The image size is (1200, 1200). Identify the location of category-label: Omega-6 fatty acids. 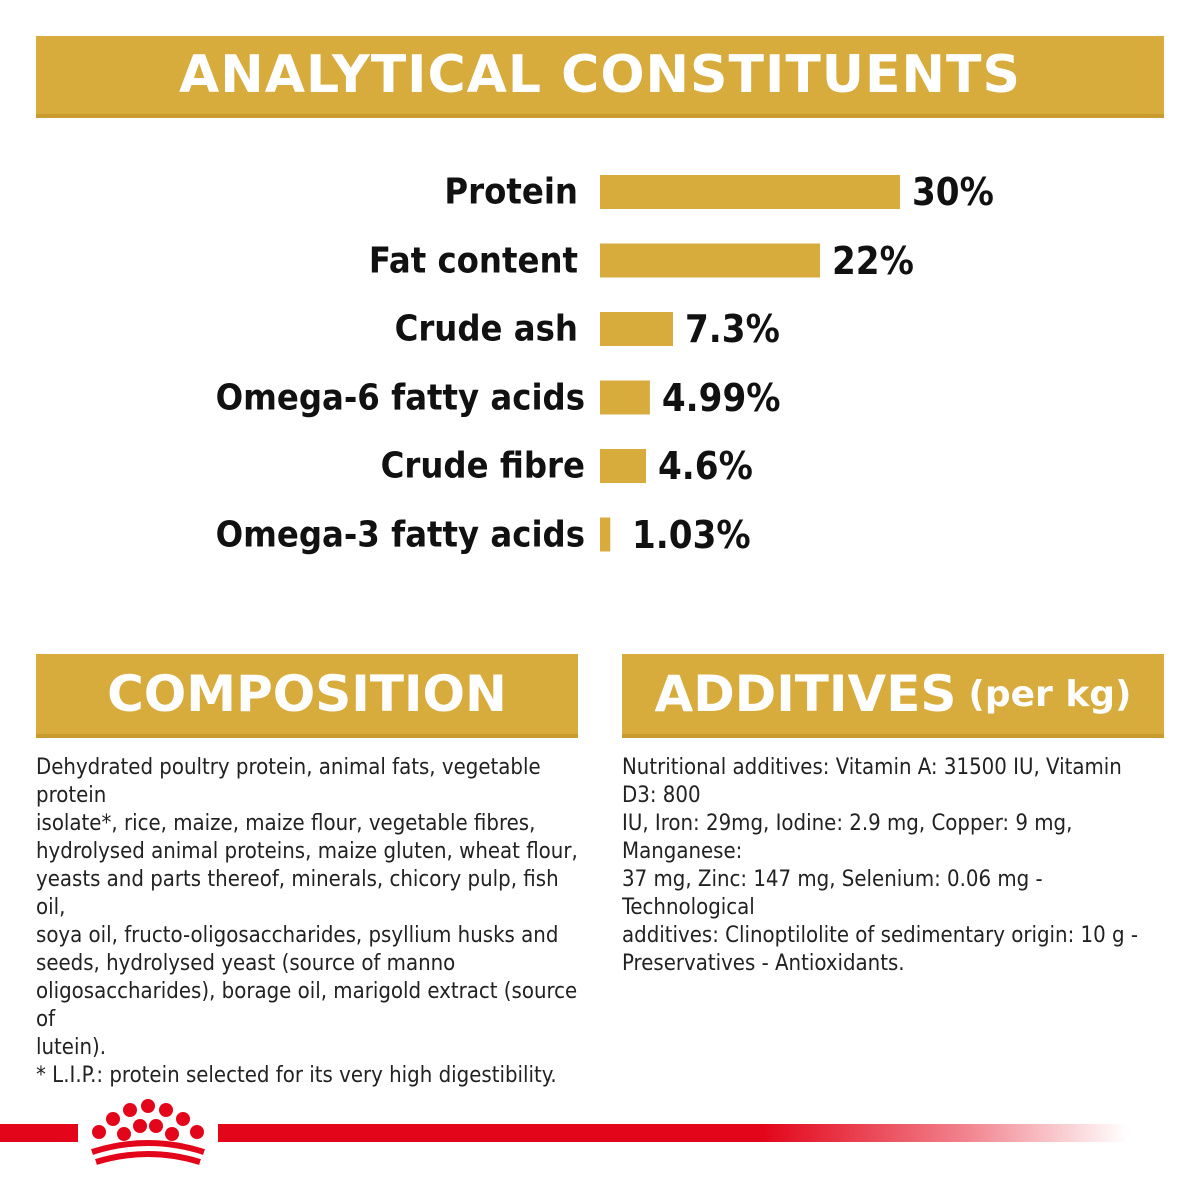
(400, 397).